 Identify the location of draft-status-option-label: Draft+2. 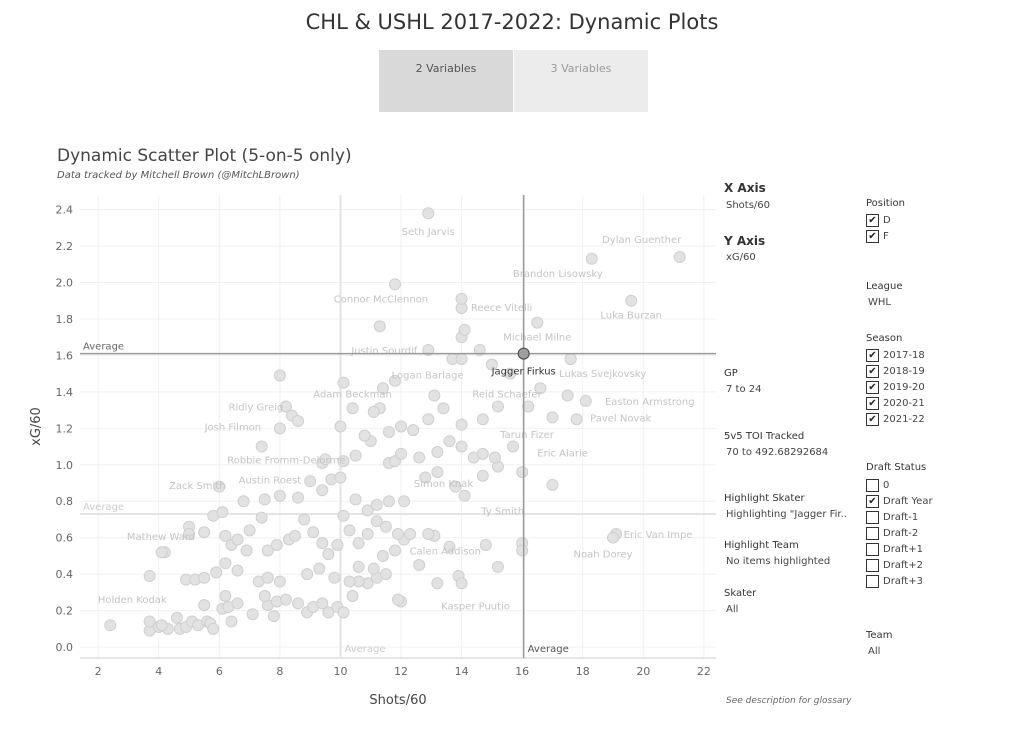
(903, 565).